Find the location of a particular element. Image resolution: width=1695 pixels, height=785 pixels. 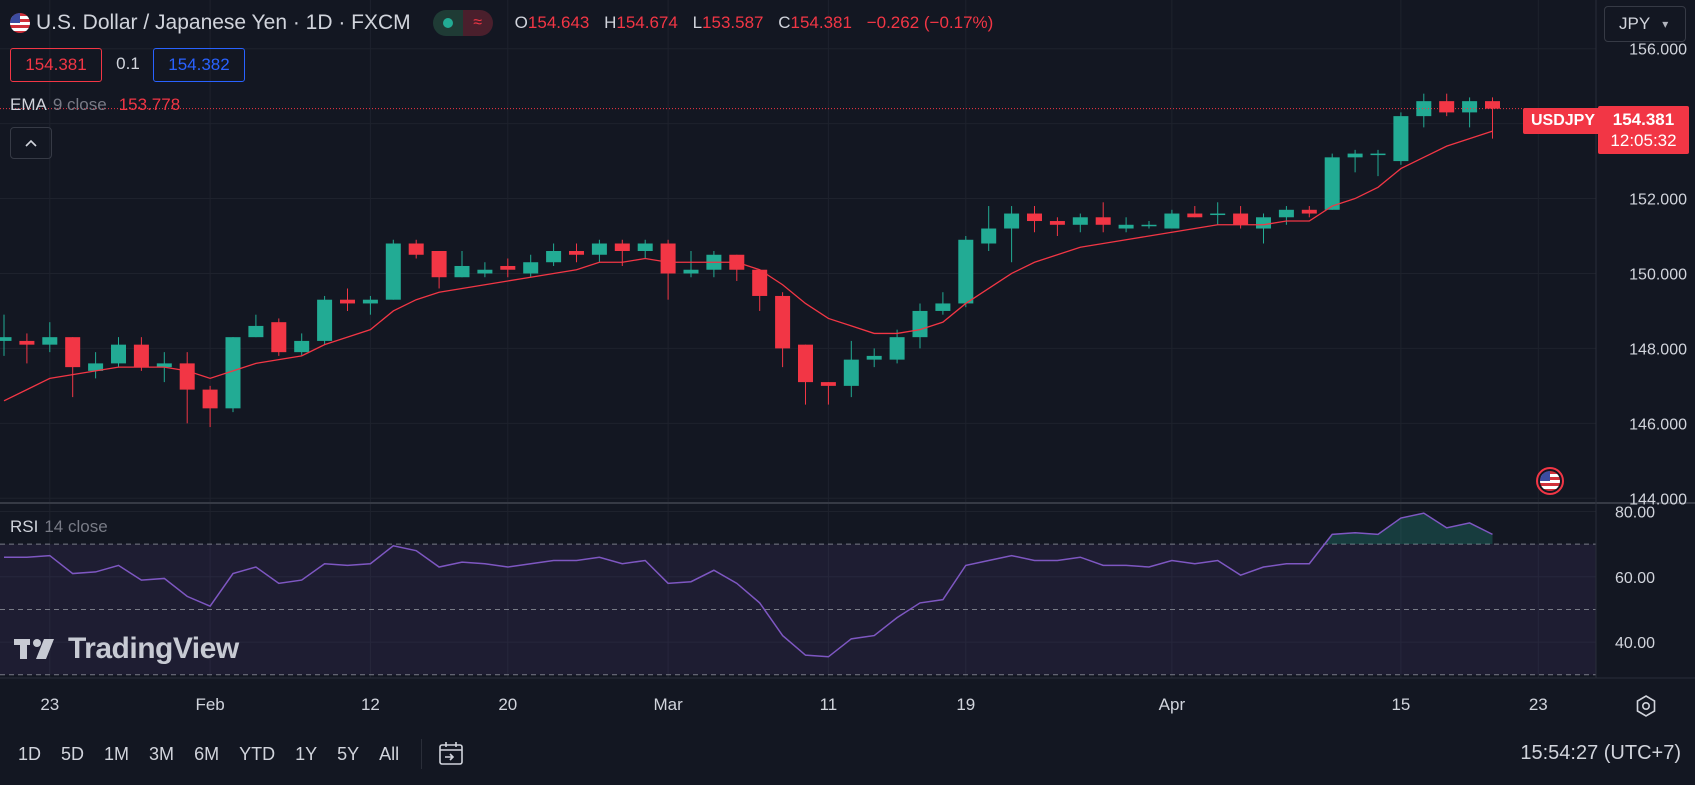

timeframe-all-button: All is located at coordinates (389, 753).